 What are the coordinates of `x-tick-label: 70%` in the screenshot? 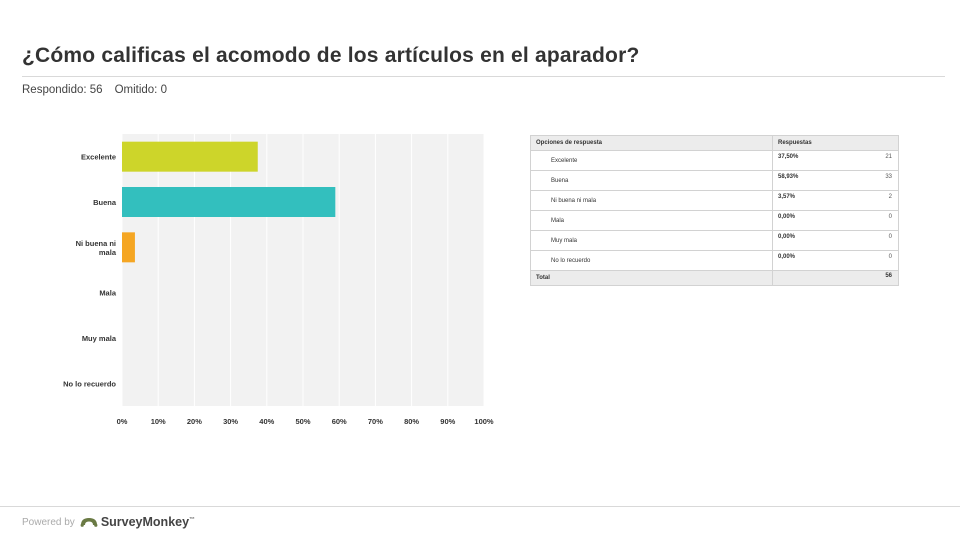 It's located at (375, 421).